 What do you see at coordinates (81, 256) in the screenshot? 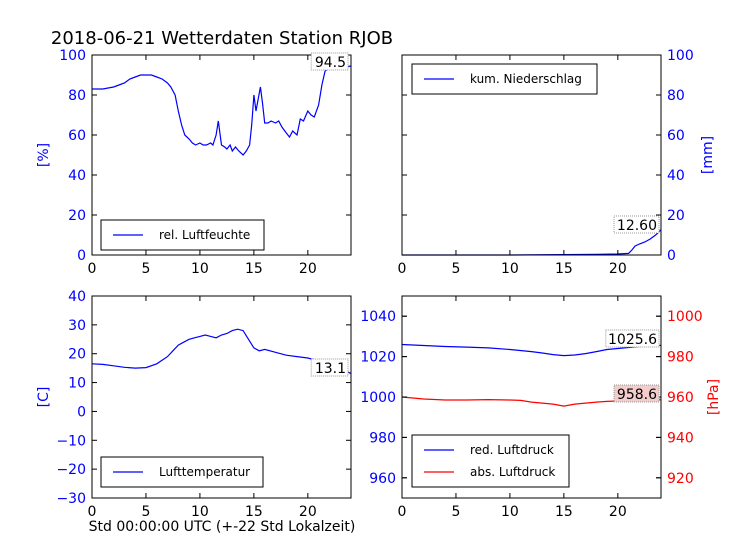
I see `humidity-ytick-label: 0` at bounding box center [81, 256].